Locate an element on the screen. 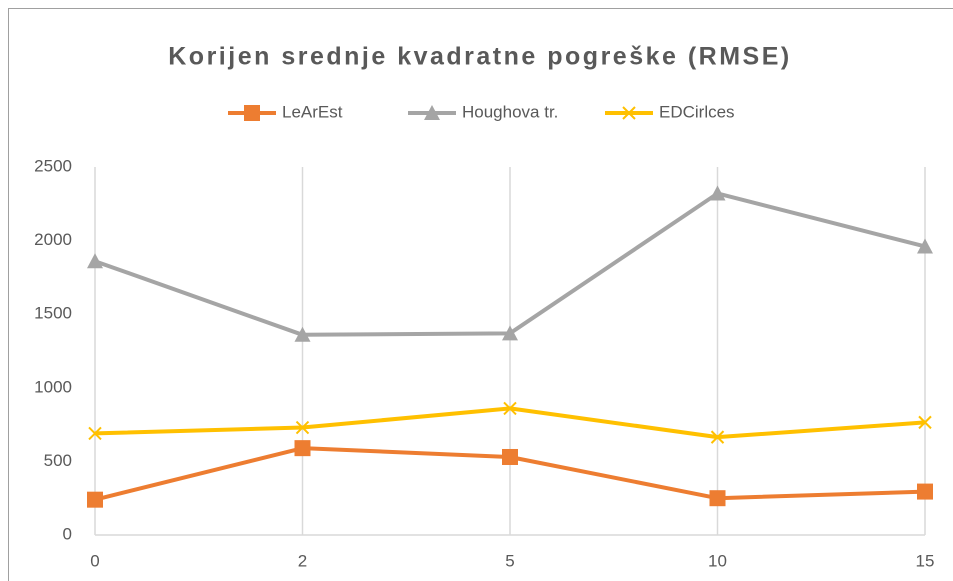  x-tick-label: 15 is located at coordinates (925, 560).